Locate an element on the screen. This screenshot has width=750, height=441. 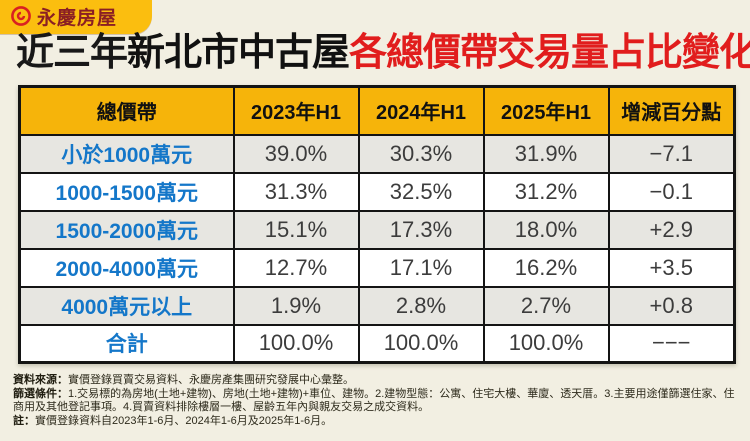
price-band-label: 2000-4000萬元 is located at coordinates (126, 267).